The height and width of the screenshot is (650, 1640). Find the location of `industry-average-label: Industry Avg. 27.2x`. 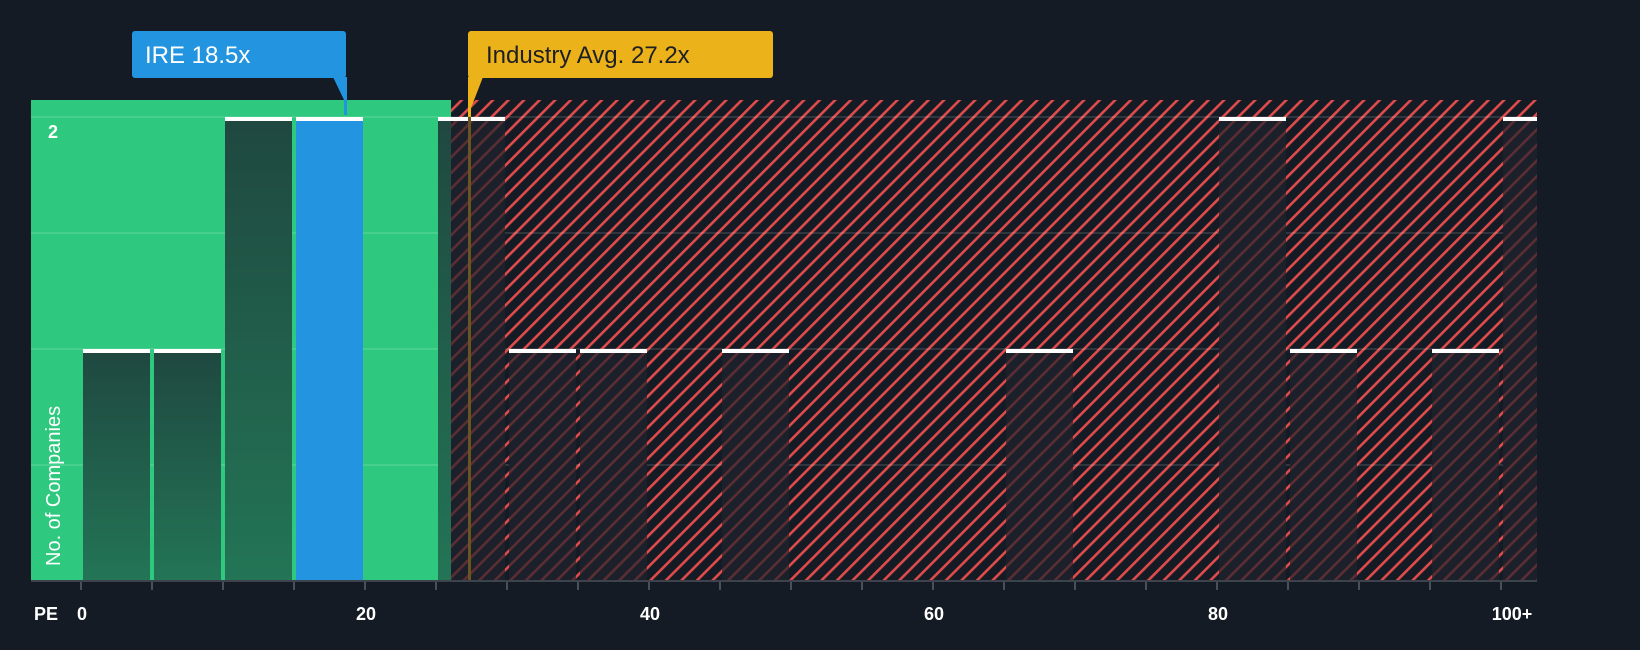

industry-average-label: Industry Avg. 27.2x is located at coordinates (588, 55).